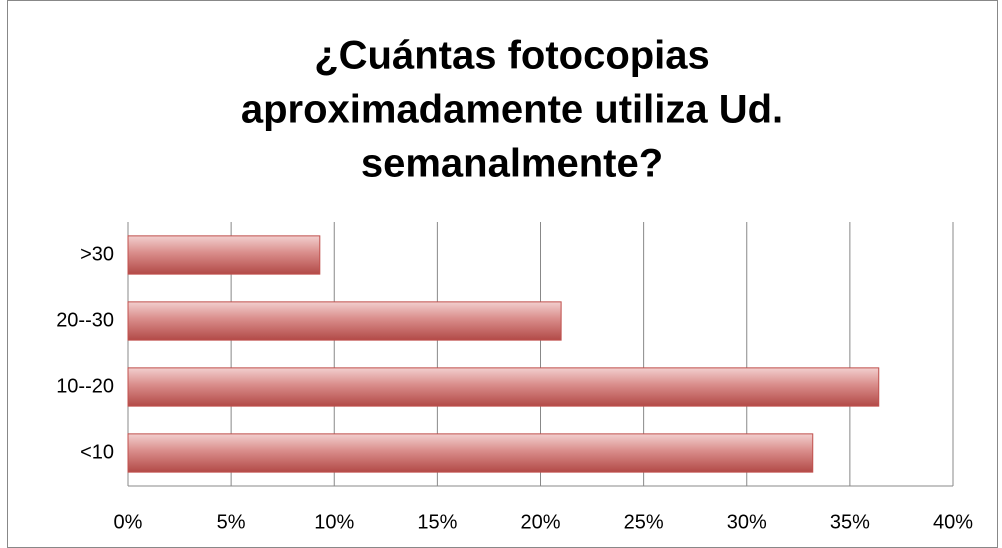 The height and width of the screenshot is (548, 1002). Describe the element at coordinates (231, 522) in the screenshot. I see `x-tick-label: 5%` at that location.